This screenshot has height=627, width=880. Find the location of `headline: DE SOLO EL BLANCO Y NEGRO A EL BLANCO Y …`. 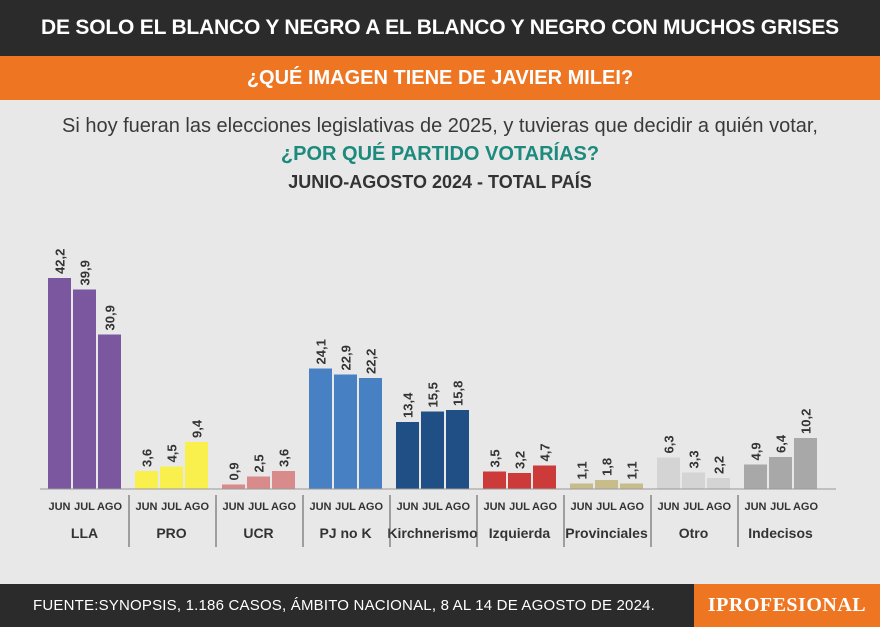

headline: DE SOLO EL BLANCO Y NEGRO A EL BLANCO Y … is located at coordinates (440, 27).